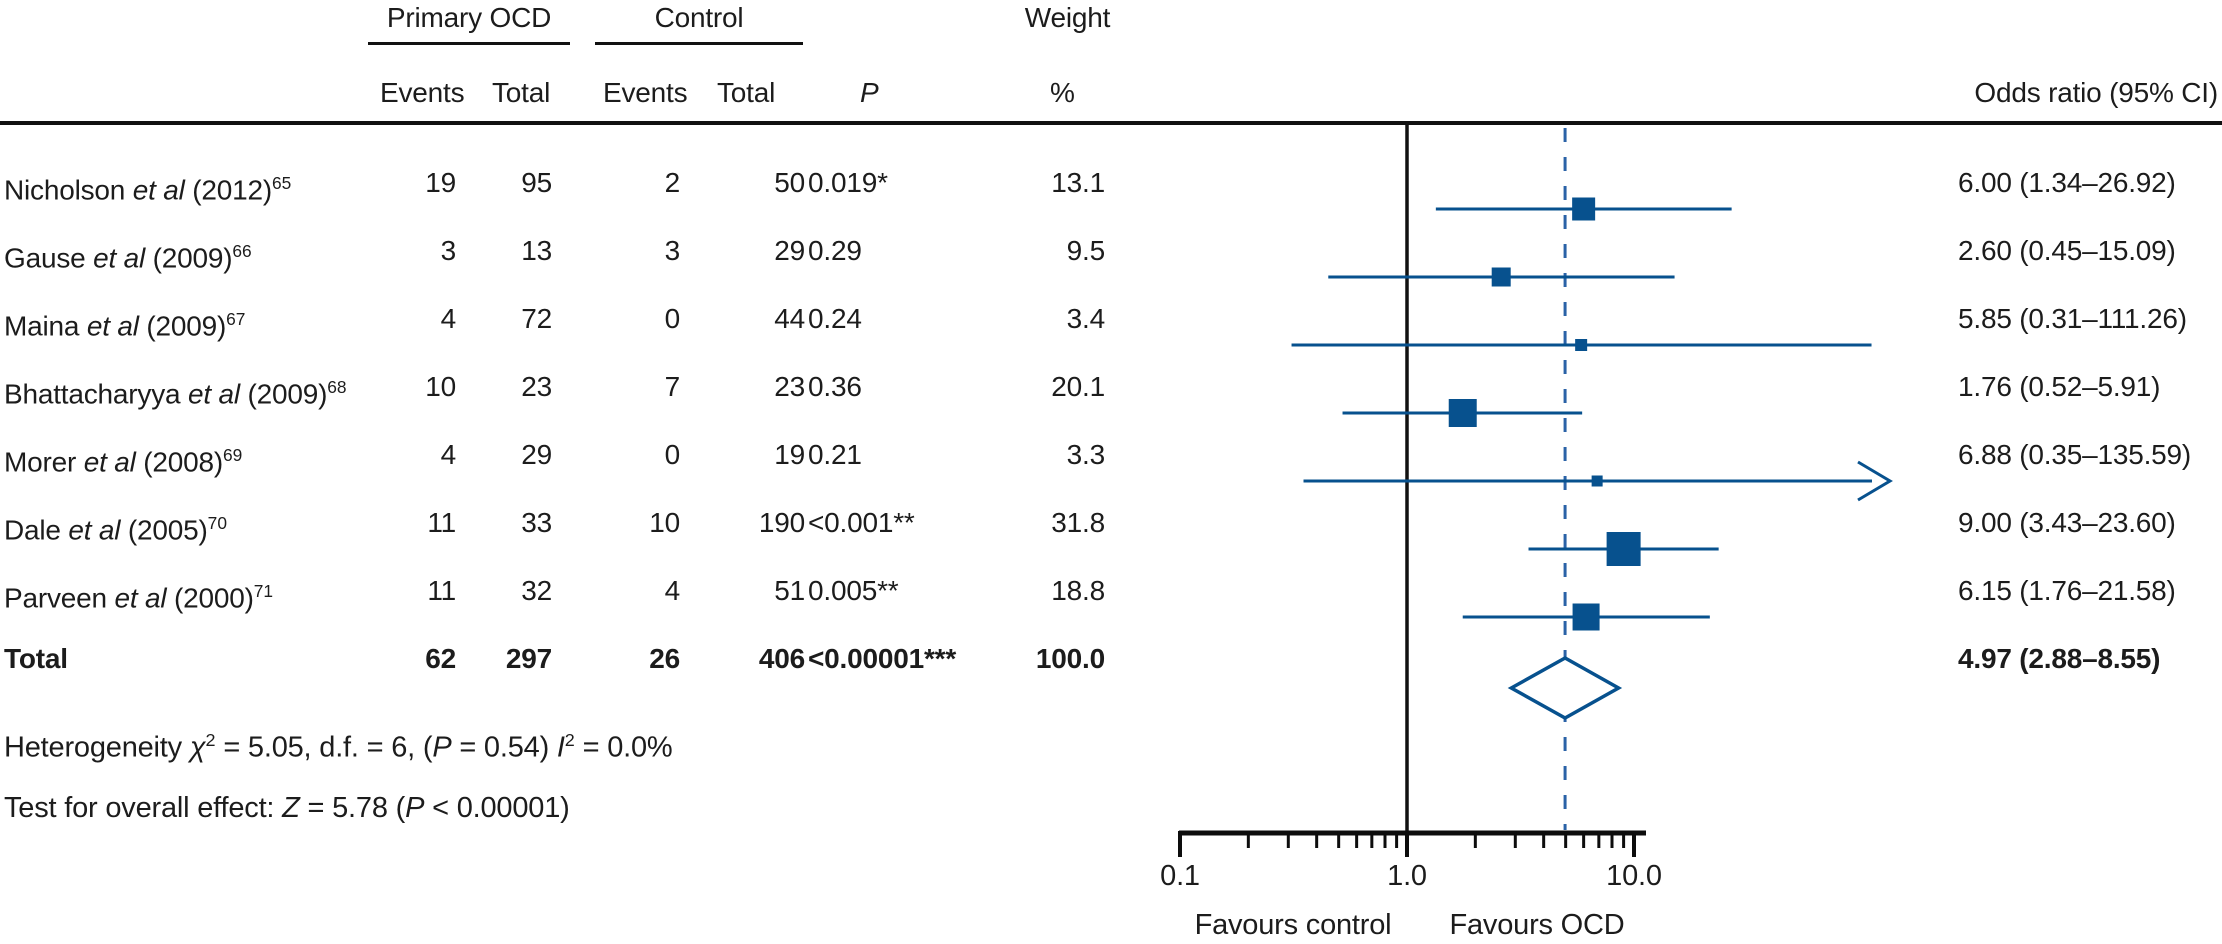 This screenshot has width=2222, height=944. Describe the element at coordinates (789, 318) in the screenshot. I see `ctrl-total-cell: 44` at that location.